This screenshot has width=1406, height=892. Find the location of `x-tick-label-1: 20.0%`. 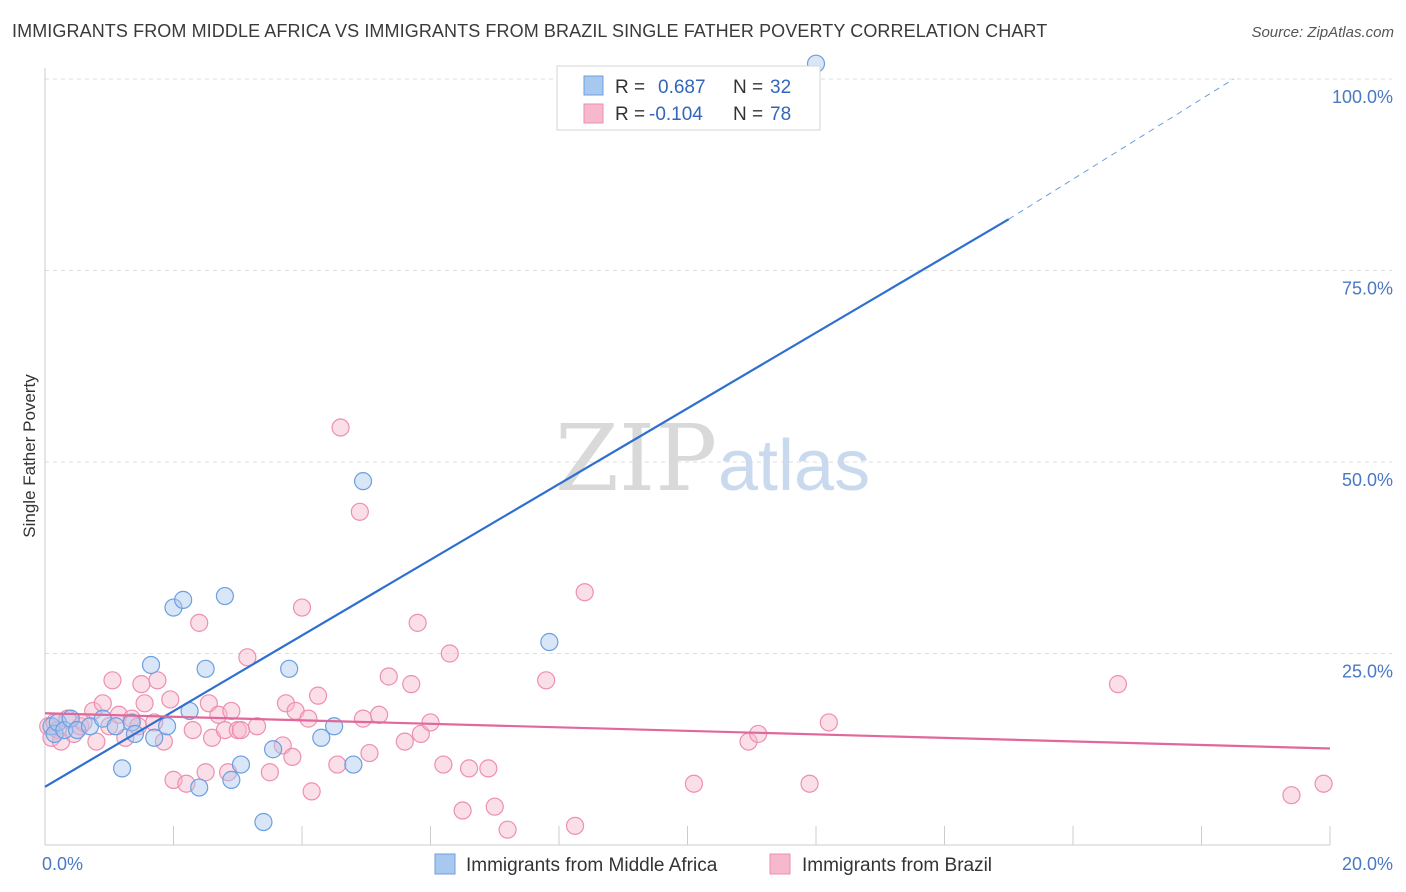

x-tick-label-1: 20.0% is located at coordinates (1367, 864).